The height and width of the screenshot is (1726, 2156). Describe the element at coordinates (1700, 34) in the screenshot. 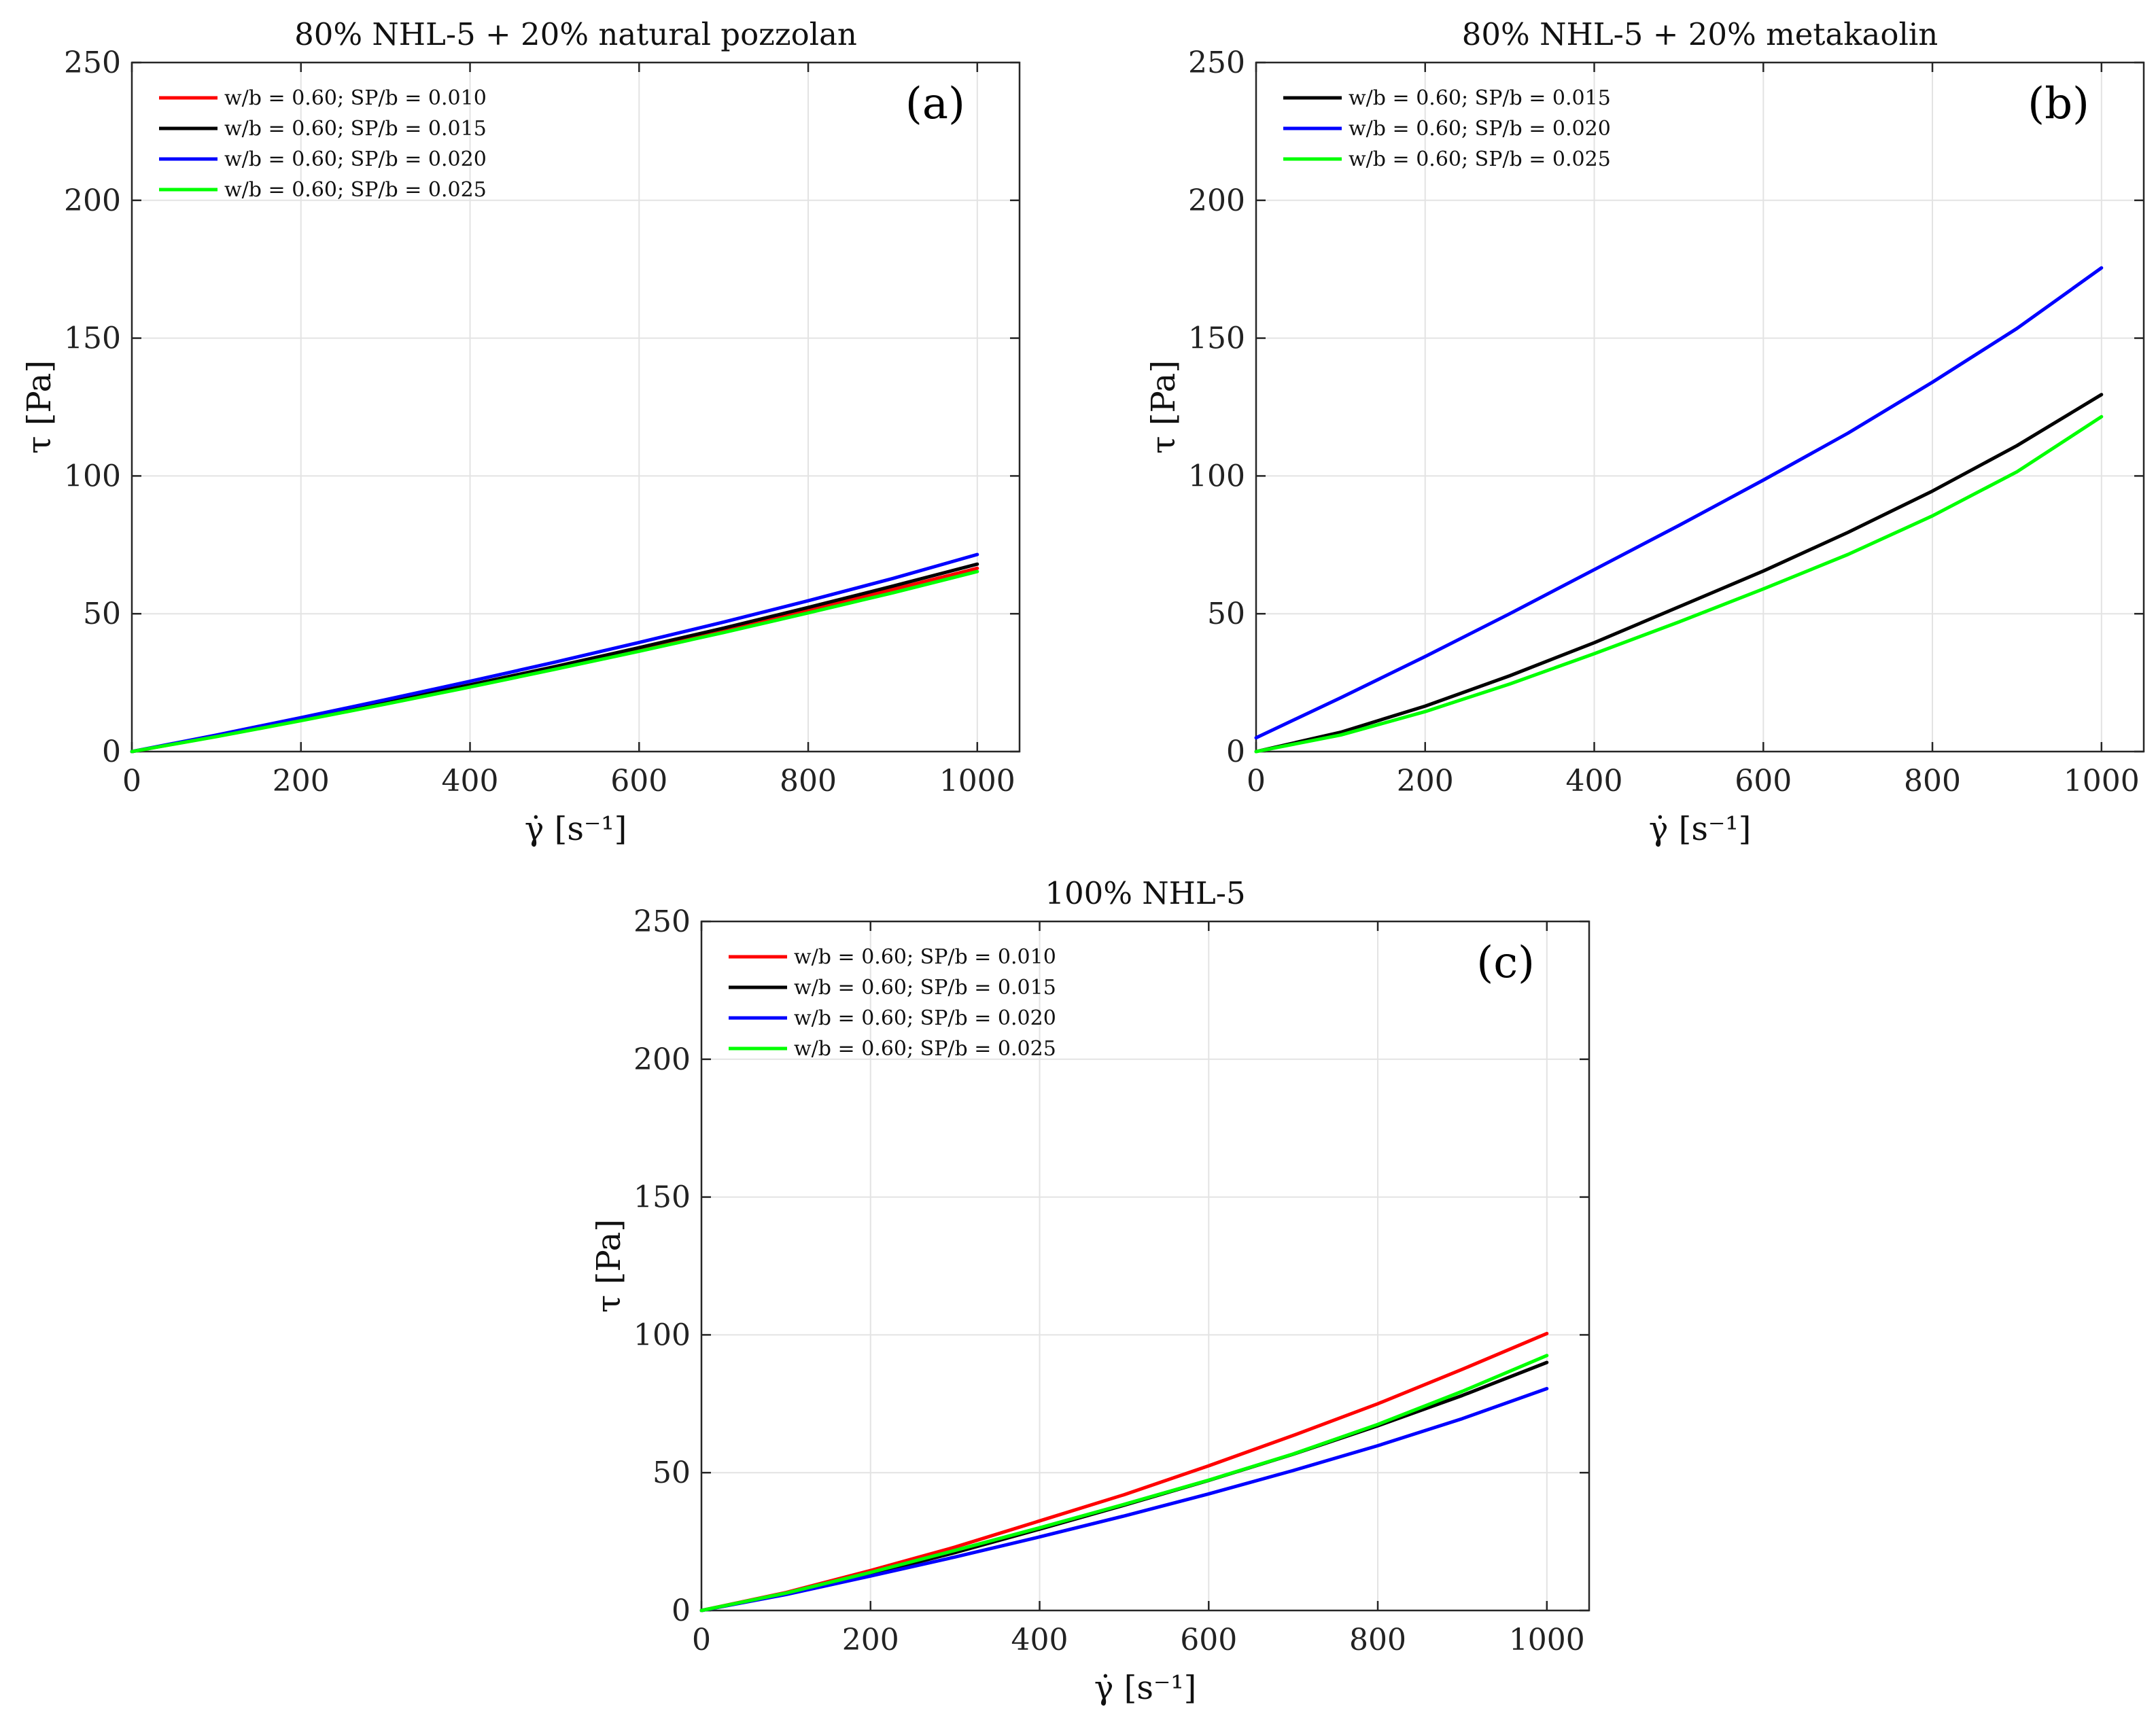

I see `chart-title: 80% NHL-5 + 20% metakaolin` at that location.